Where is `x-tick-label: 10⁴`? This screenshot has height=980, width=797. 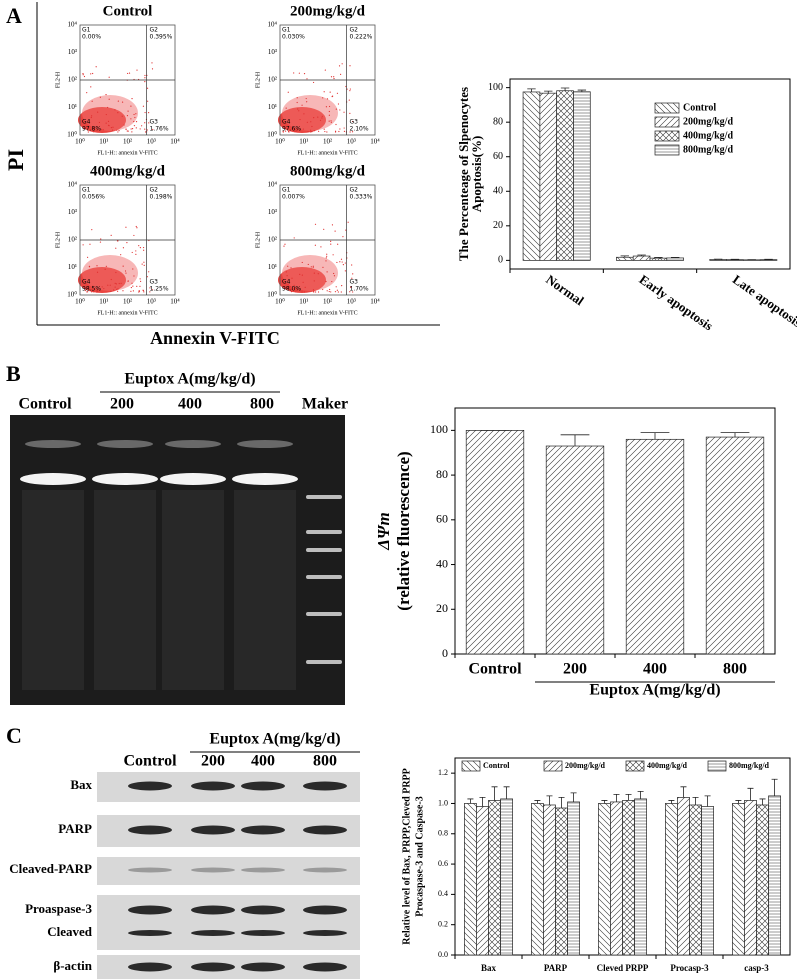
x-tick-label: 10⁴ is located at coordinates (375, 142).